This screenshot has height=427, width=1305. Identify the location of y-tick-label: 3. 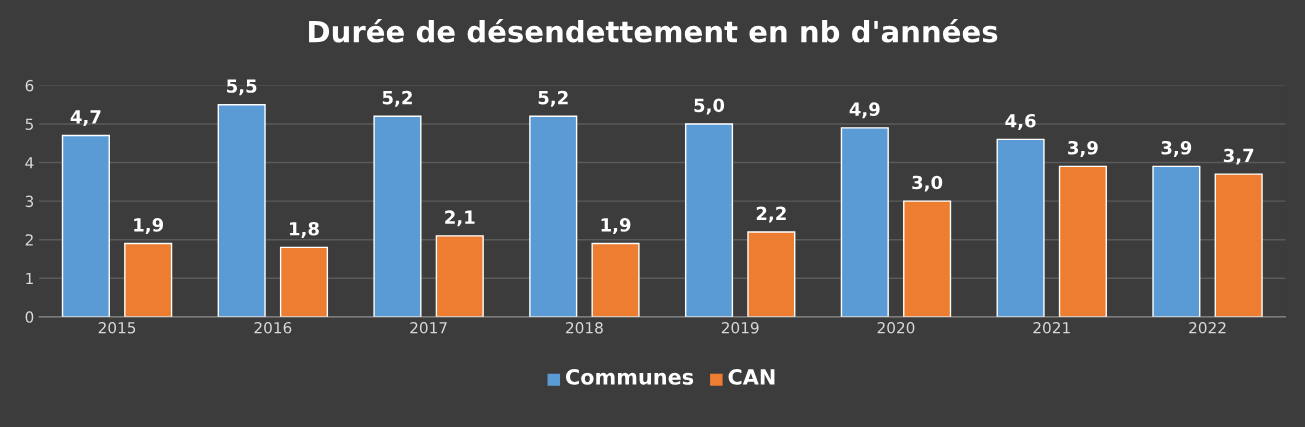
(29, 201).